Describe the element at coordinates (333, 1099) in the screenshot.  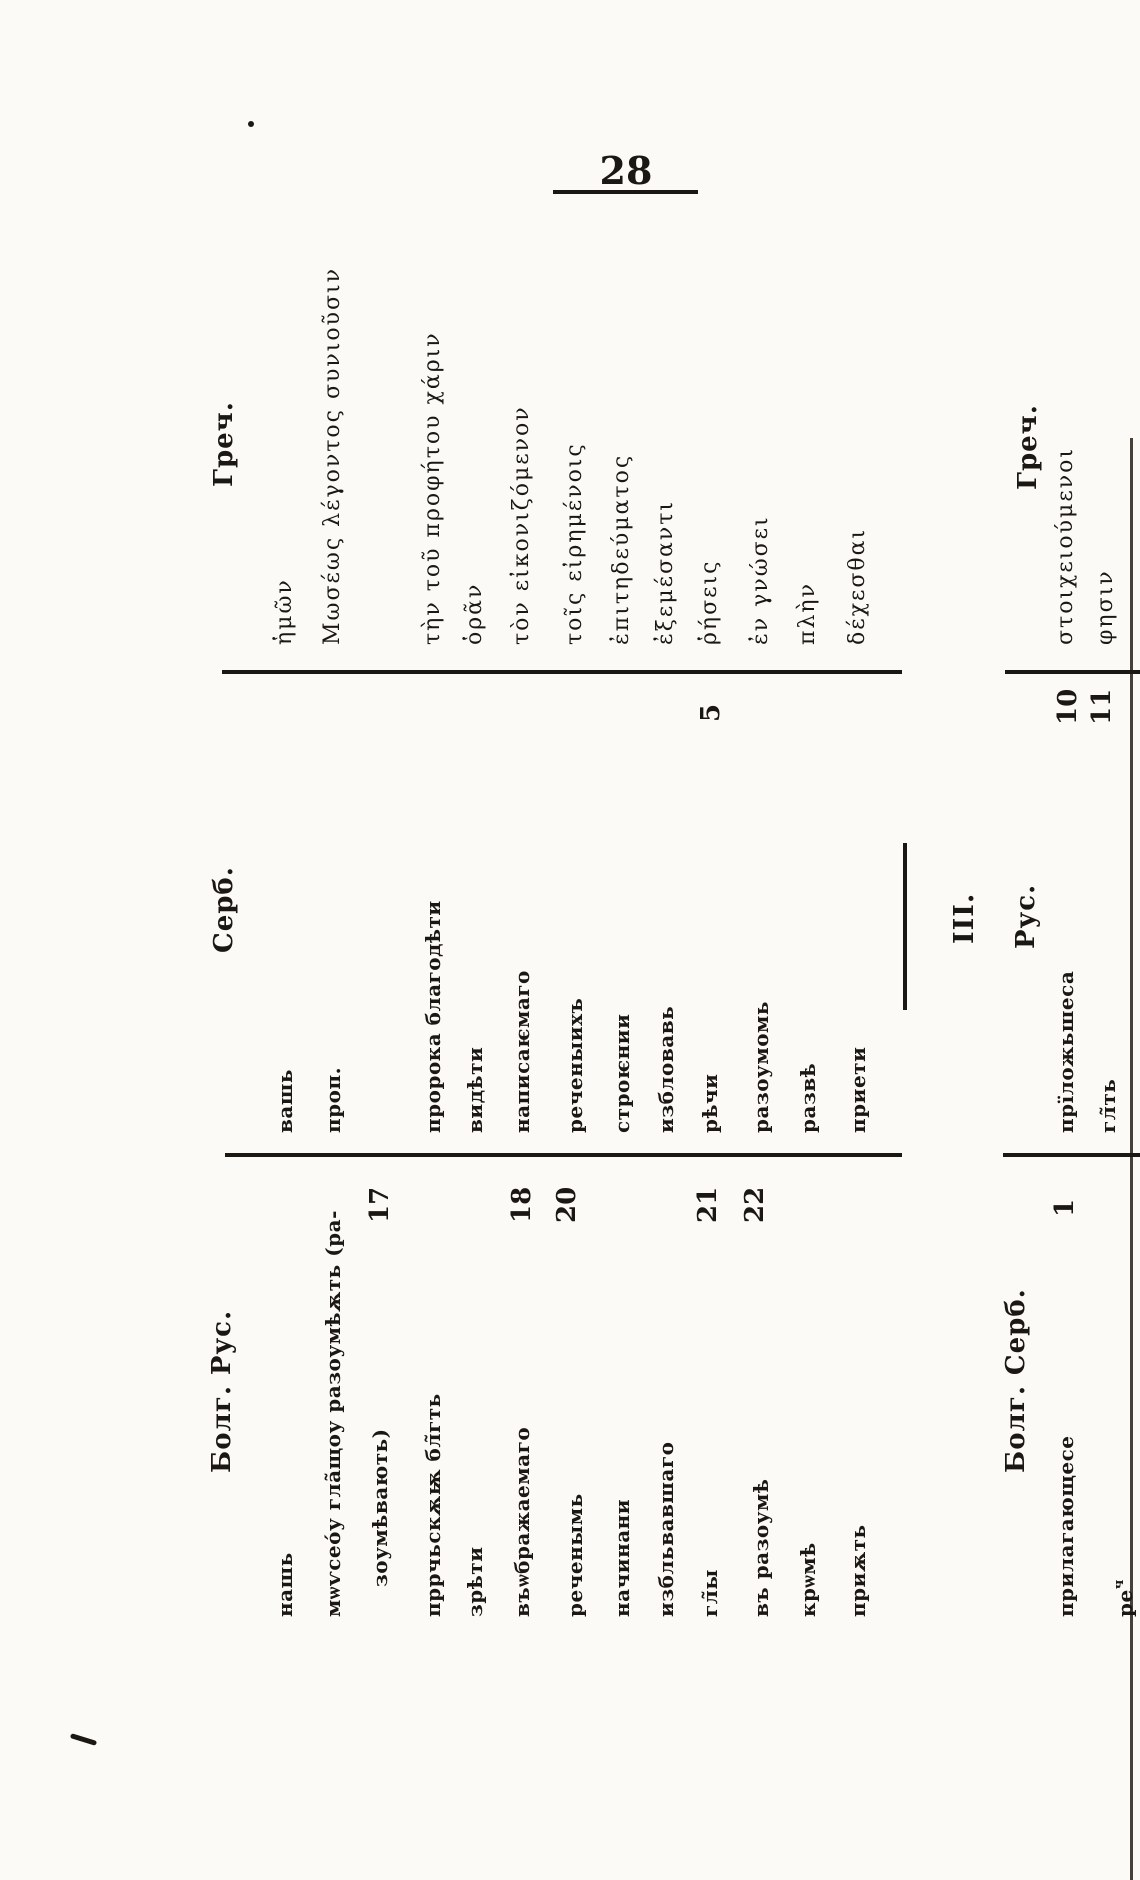
I see `t1-sr-word: проп.` at that location.